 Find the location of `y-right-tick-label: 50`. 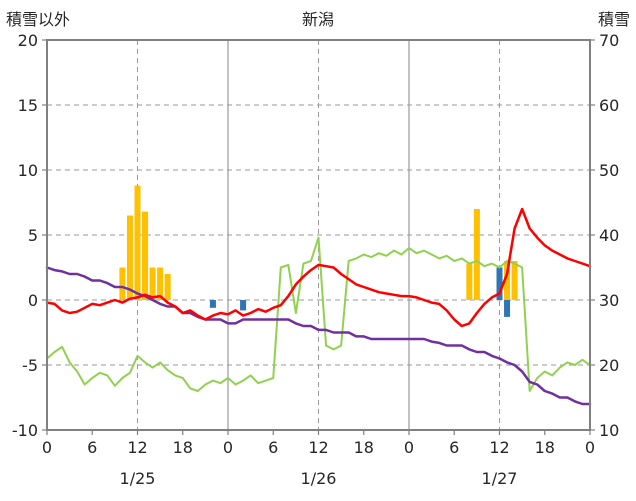

y-right-tick-label: 50 is located at coordinates (609, 170).